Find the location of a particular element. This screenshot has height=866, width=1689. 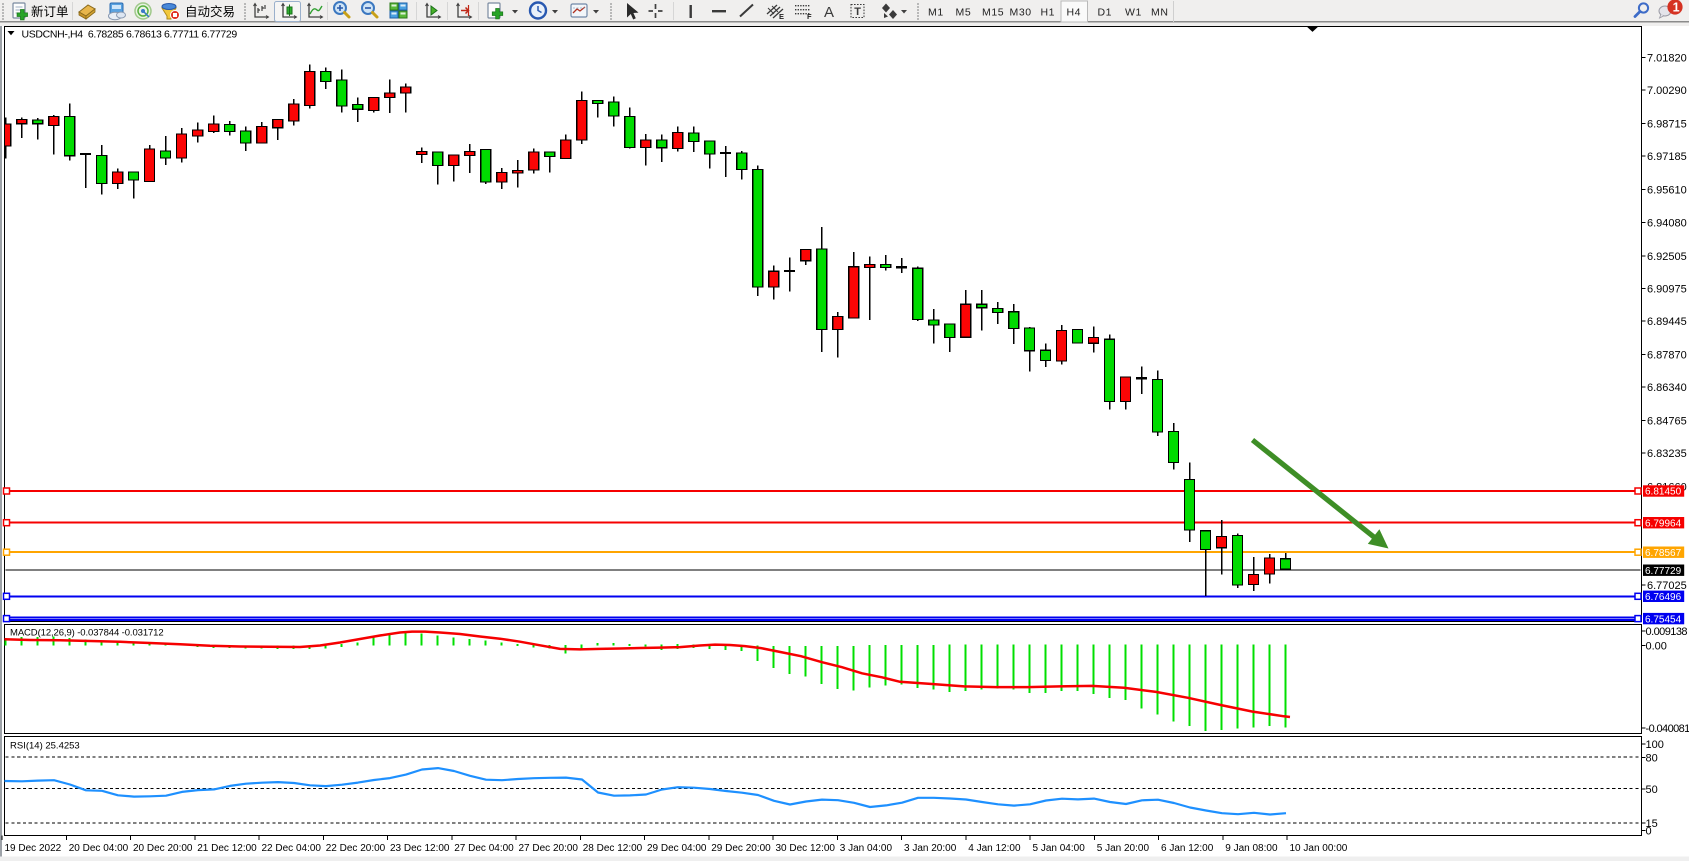

svg-text: 20 Dec 20:00 is located at coordinates (163, 848).